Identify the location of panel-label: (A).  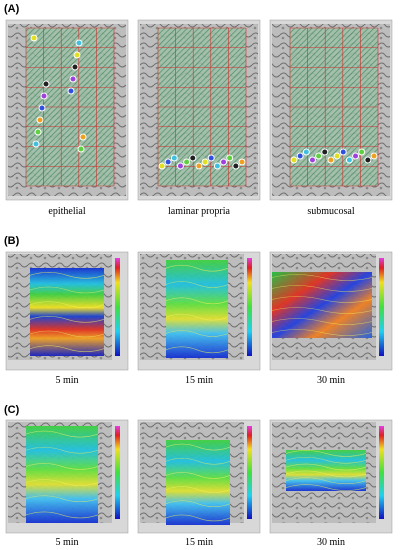
(12, 9).